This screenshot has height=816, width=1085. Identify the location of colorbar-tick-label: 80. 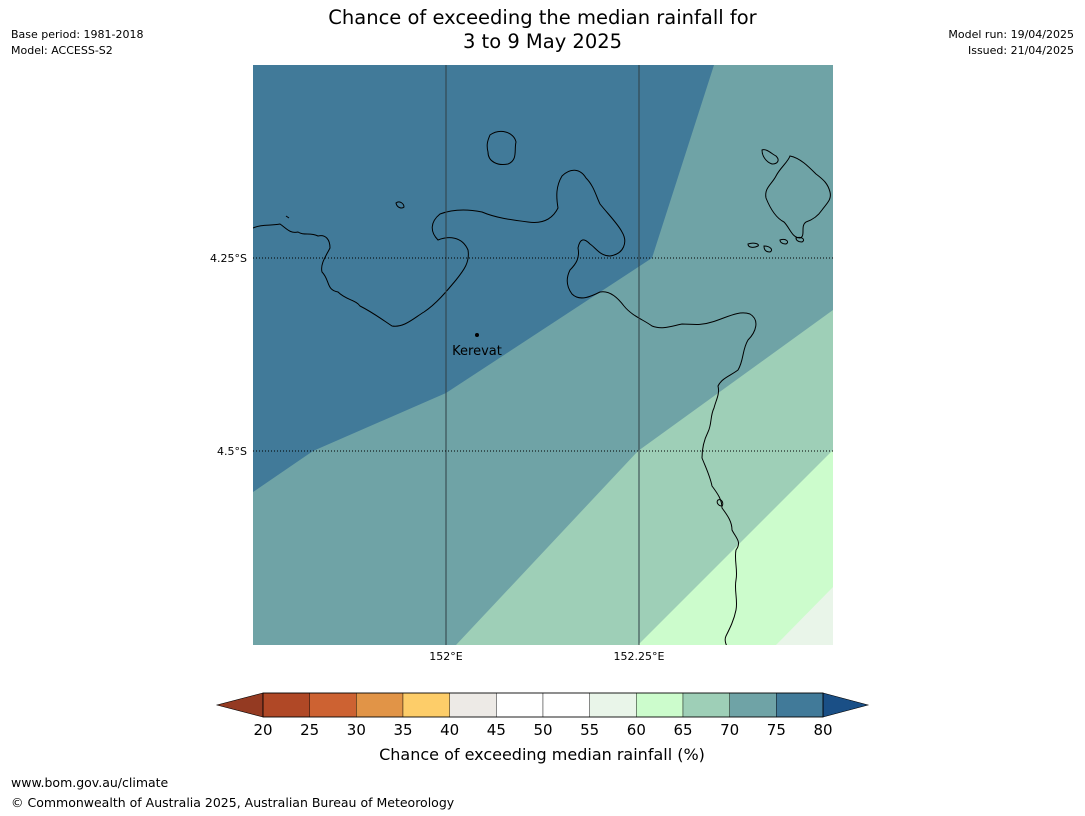
(822, 730).